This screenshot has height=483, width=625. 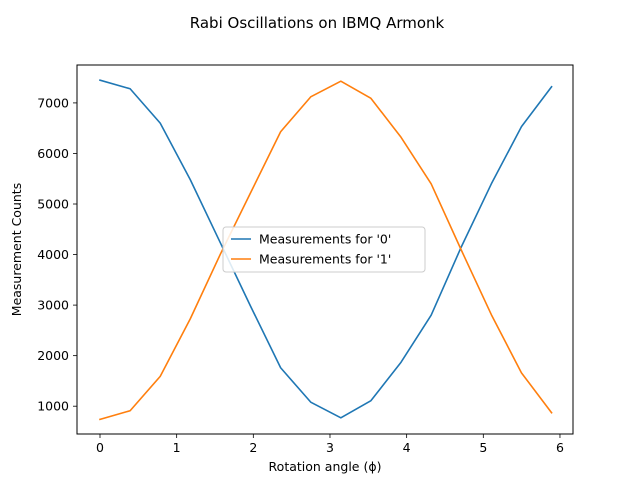 I want to click on legend-label-0: Measurements for '0', so click(x=325, y=239).